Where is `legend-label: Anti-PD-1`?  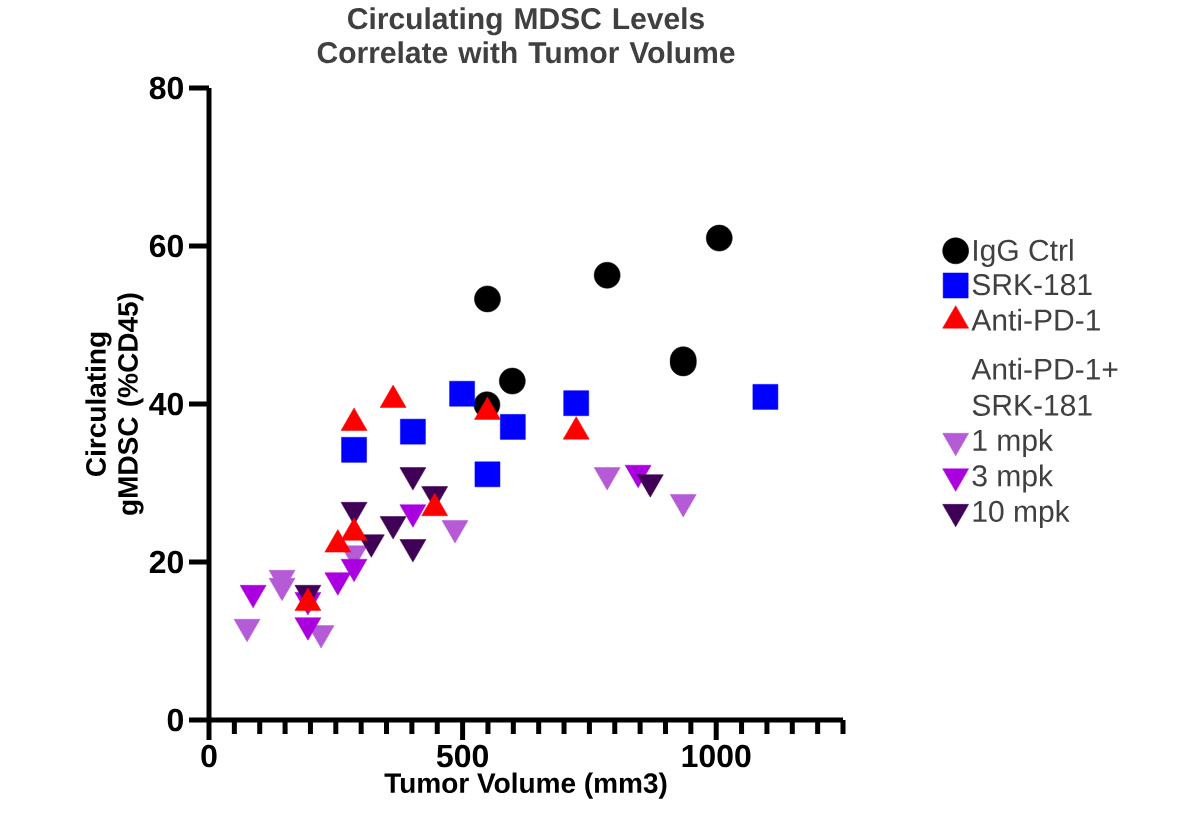 legend-label: Anti-PD-1 is located at coordinates (1035, 319).